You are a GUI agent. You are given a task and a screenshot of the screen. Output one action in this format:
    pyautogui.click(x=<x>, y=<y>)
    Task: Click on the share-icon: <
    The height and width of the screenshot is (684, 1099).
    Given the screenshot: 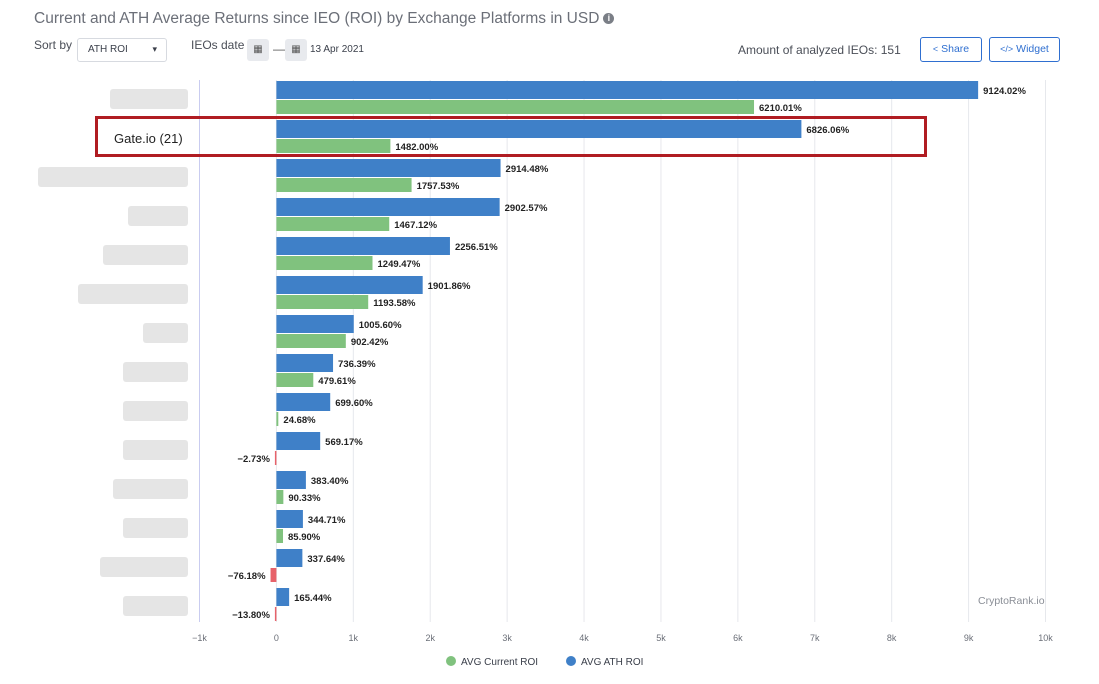 What is the action you would take?
    pyautogui.click(x=935, y=49)
    